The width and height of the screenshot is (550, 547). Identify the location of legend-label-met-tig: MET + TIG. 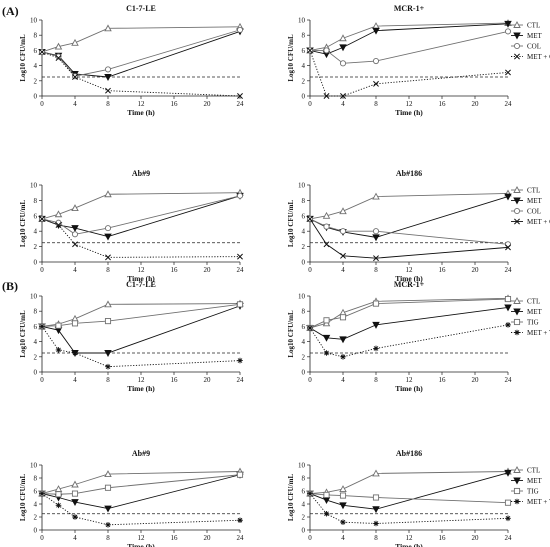
(538, 333).